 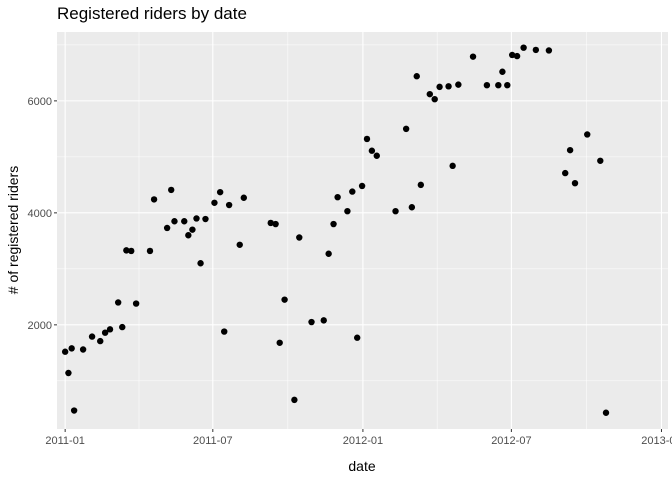 I want to click on chart-title: Registered riders by date, so click(x=152, y=13).